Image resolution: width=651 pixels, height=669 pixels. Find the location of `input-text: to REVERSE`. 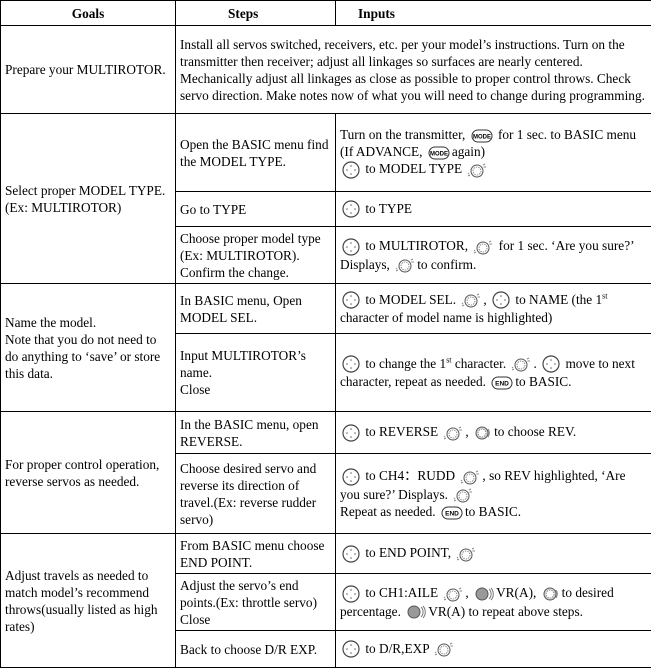

input-text: to REVERSE is located at coordinates (402, 432).